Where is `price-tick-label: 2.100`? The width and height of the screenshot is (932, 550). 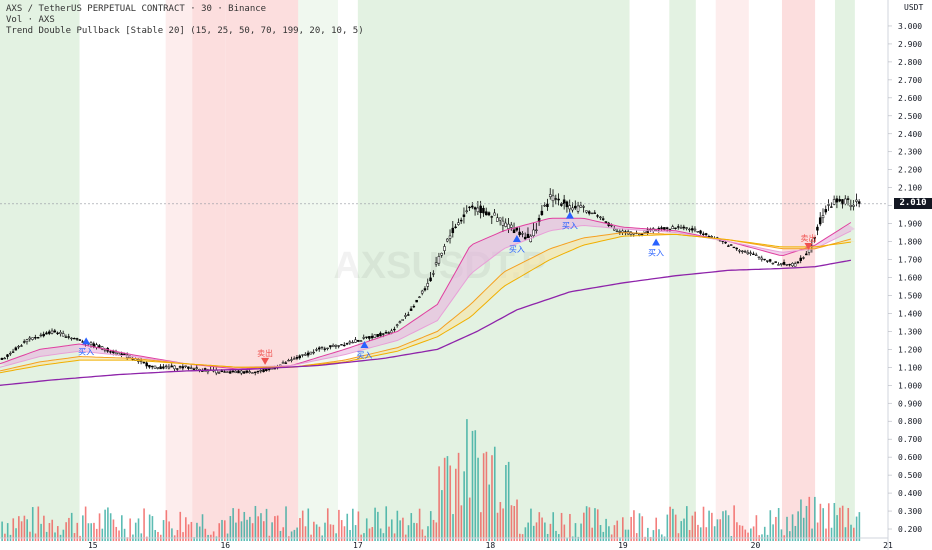 price-tick-label: 2.100 is located at coordinates (910, 188).